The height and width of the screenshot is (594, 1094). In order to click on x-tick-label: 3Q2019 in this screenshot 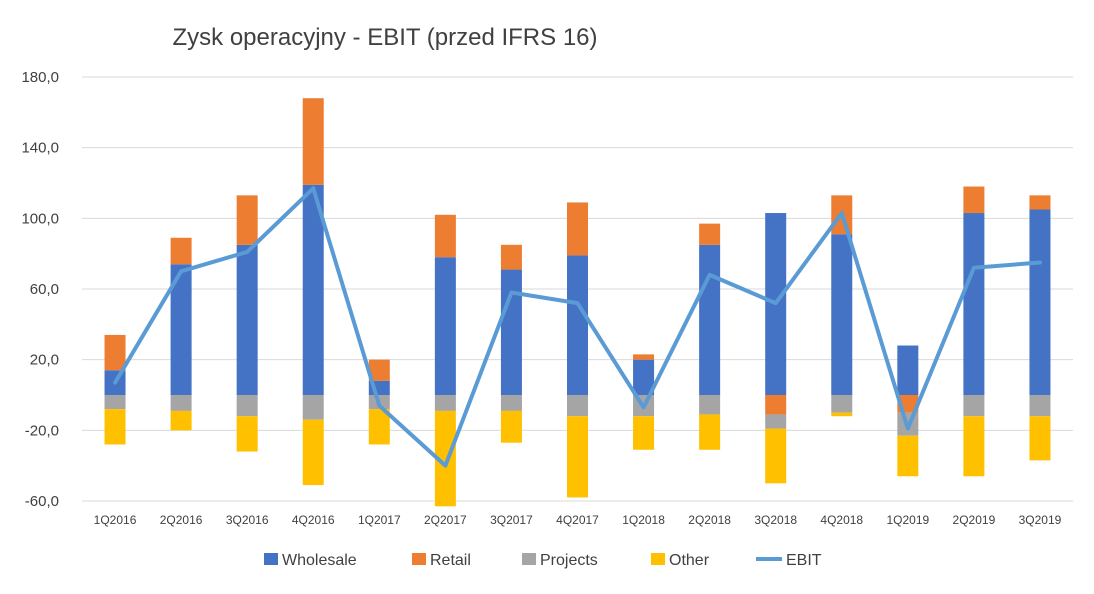, I will do `click(1040, 520)`.